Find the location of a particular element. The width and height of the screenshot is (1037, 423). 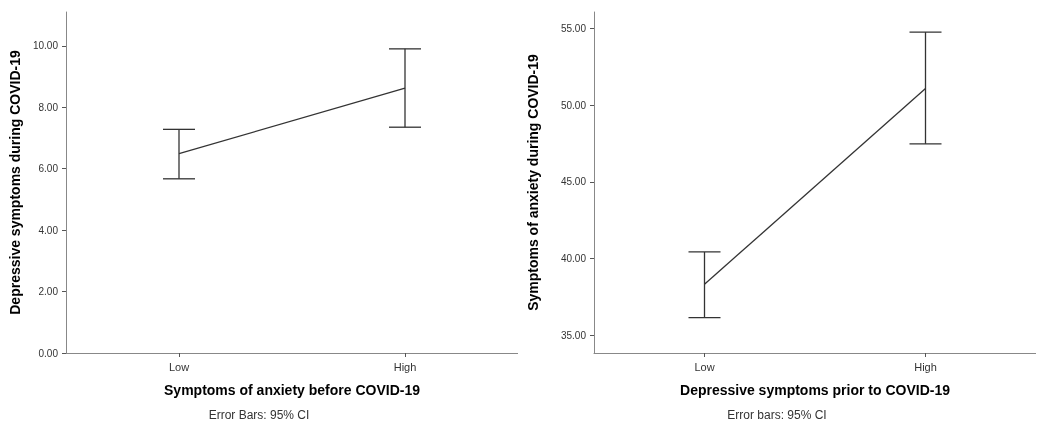

text: Error Bars: 95% CI is located at coordinates (259, 415).